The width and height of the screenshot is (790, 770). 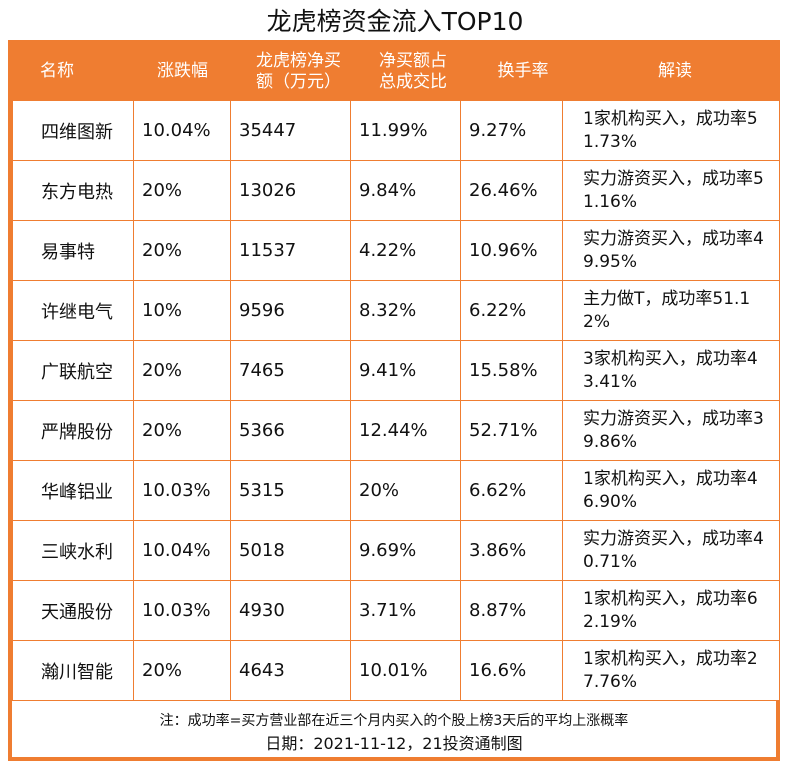 I want to click on net-buy-cell: 5366, so click(x=291, y=431).